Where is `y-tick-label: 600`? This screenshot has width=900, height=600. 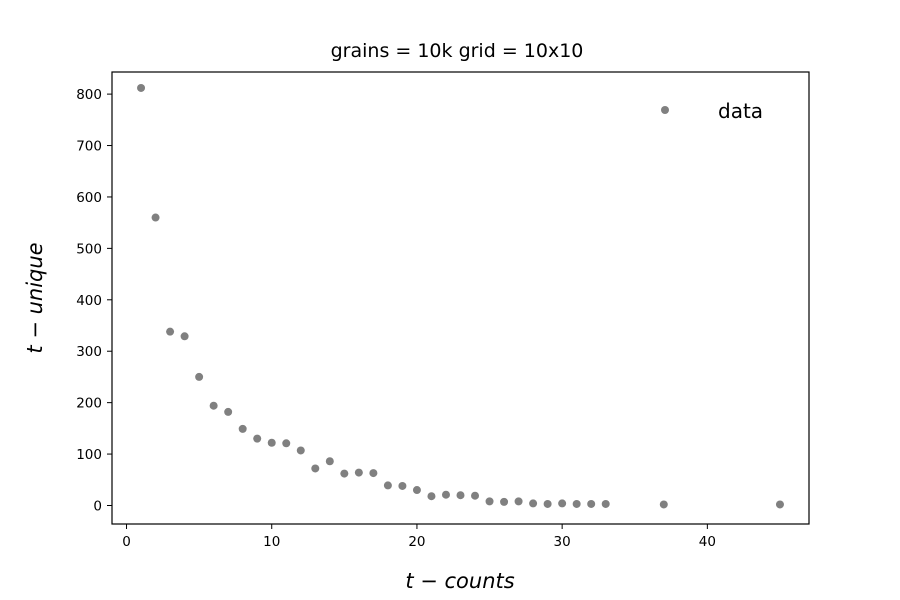
y-tick-label: 600 is located at coordinates (89, 198).